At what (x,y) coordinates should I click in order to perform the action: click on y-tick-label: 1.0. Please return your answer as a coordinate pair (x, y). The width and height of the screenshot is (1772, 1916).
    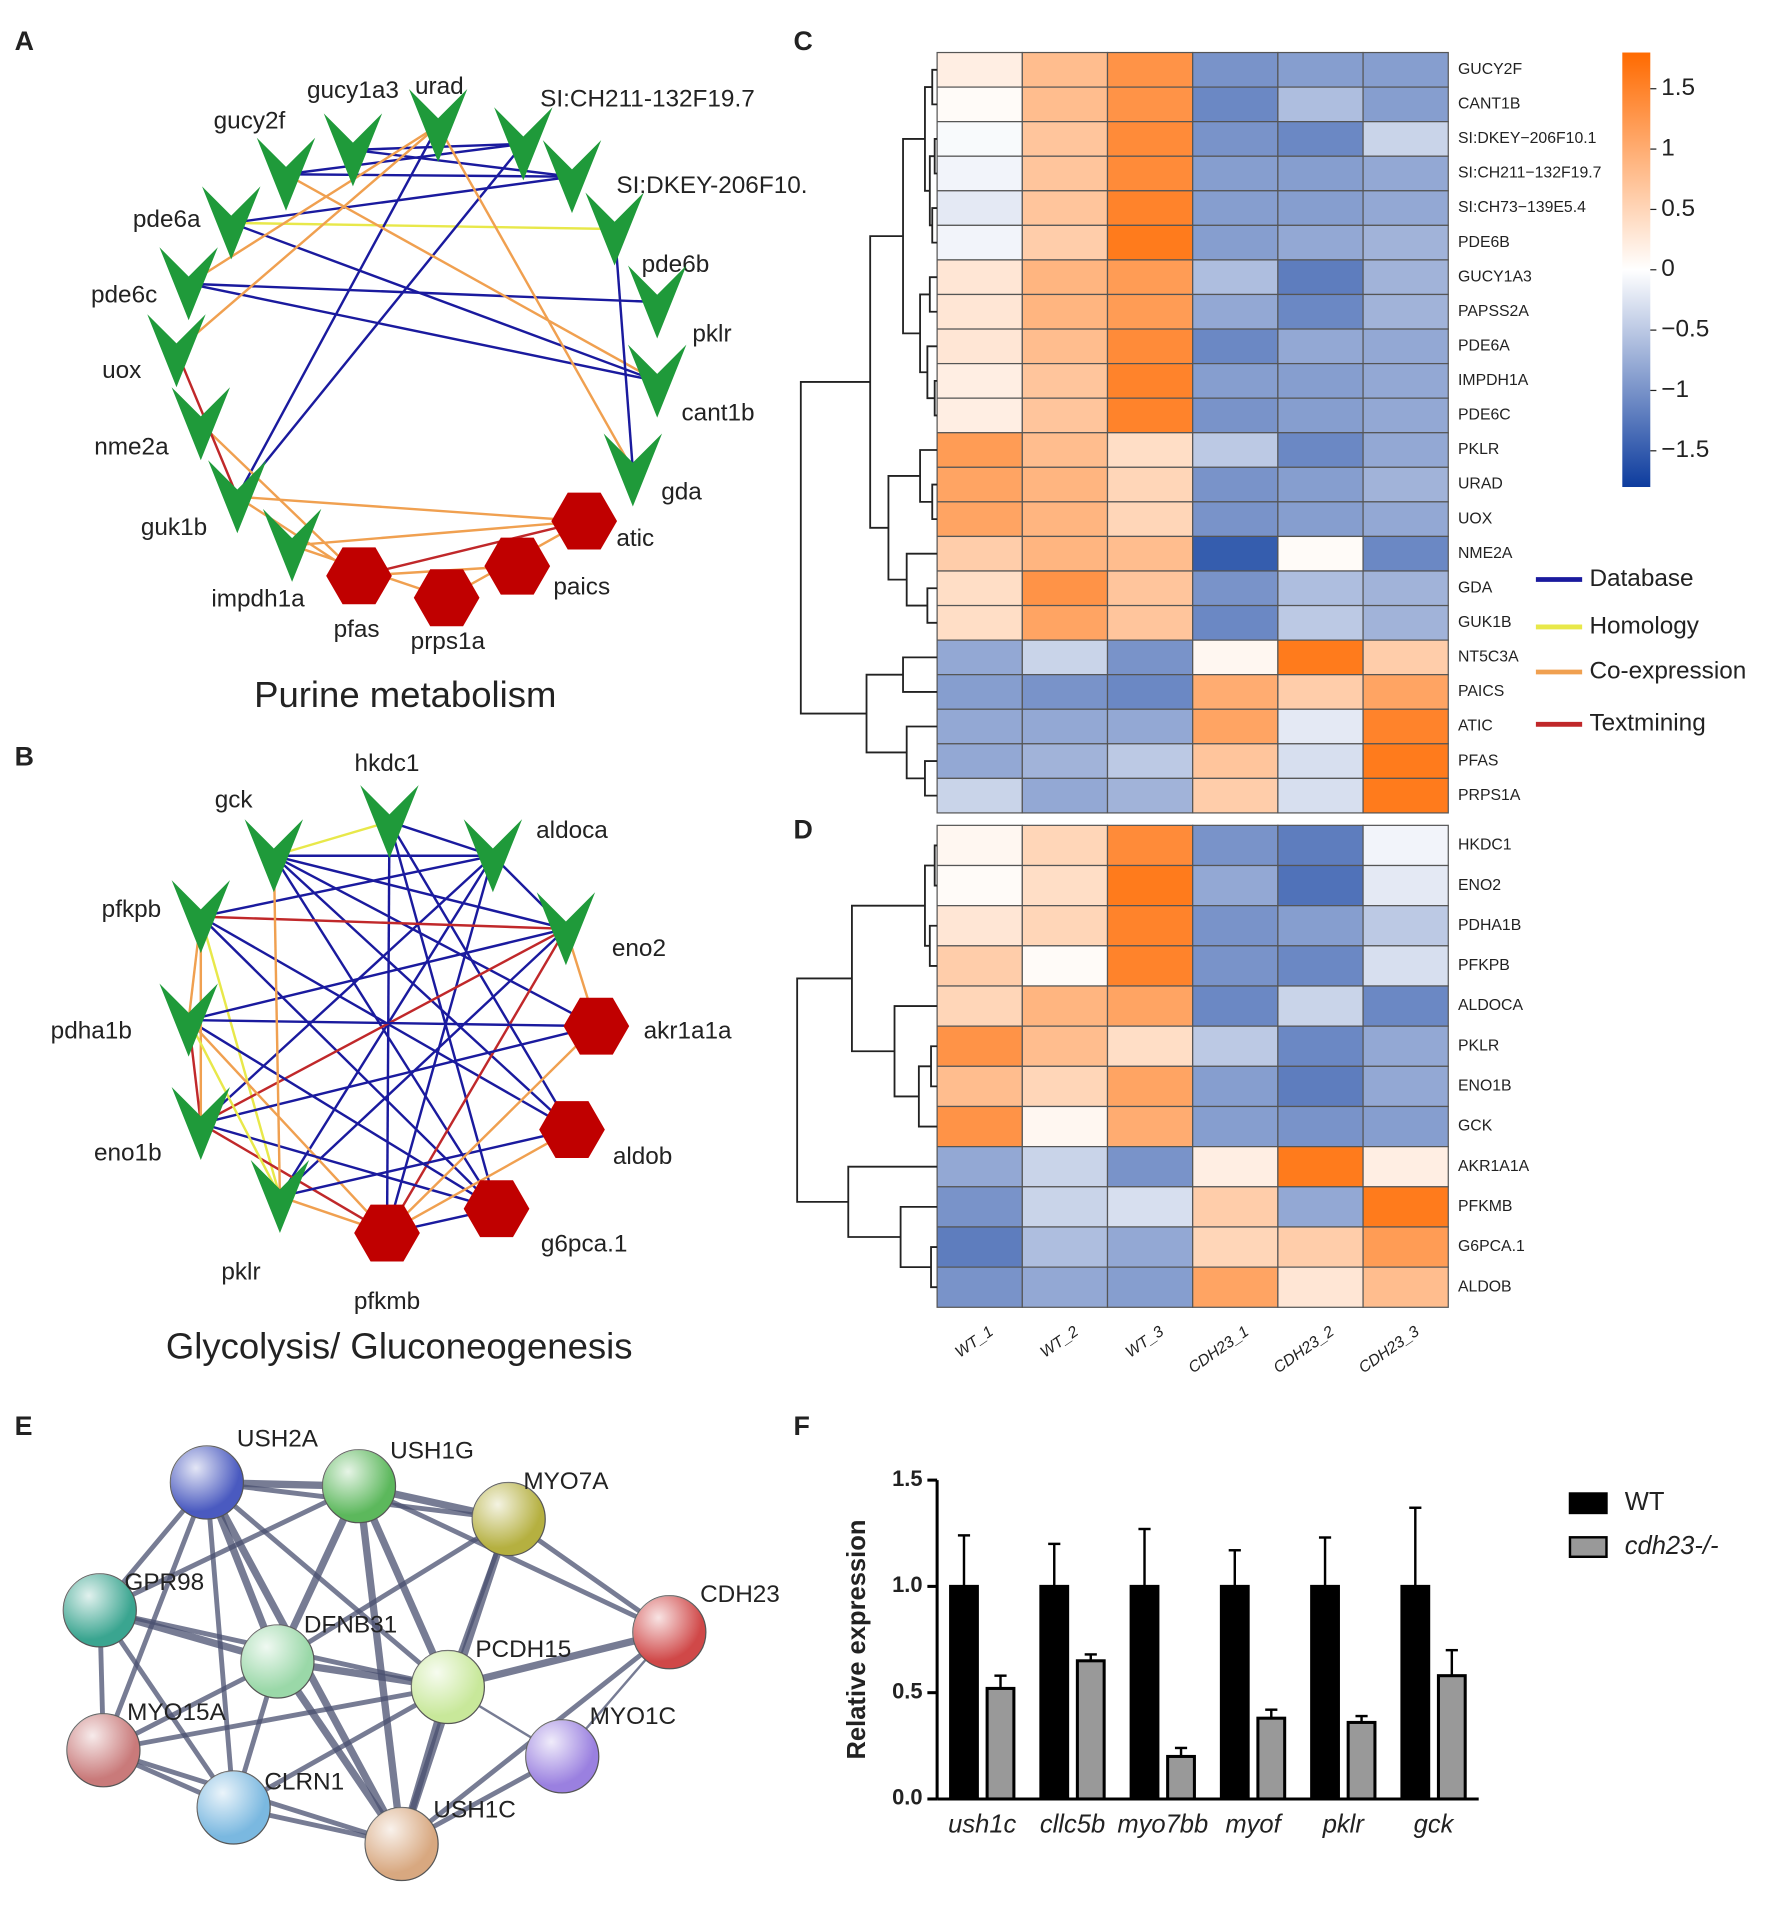
    Looking at the image, I should click on (907, 1584).